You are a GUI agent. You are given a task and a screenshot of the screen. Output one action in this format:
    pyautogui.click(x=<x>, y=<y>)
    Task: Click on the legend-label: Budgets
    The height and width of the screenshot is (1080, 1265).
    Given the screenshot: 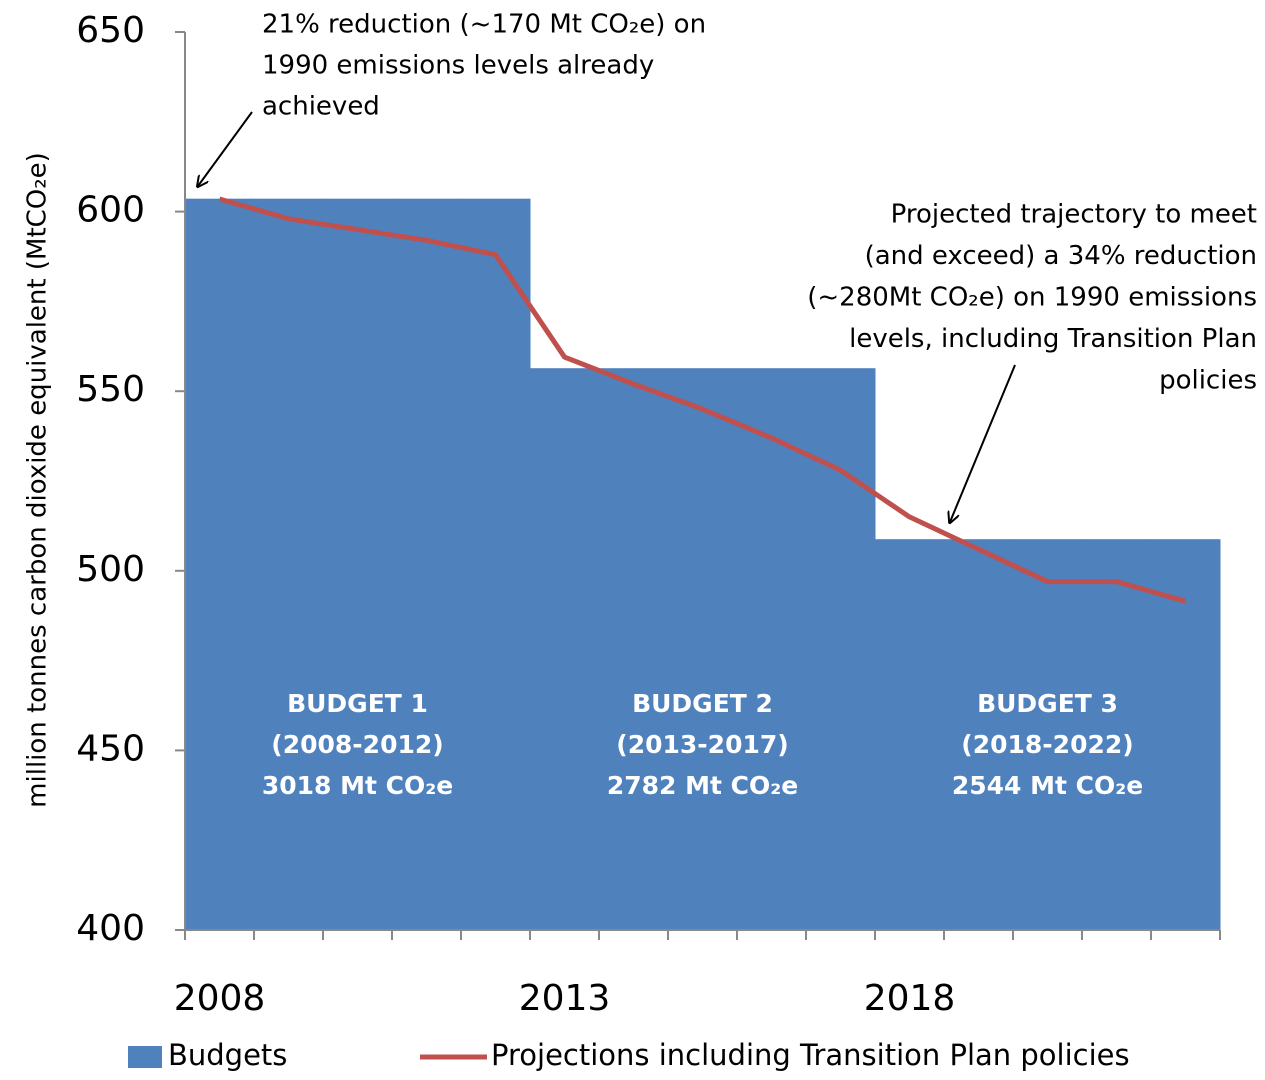 What is the action you would take?
    pyautogui.click(x=227, y=1055)
    